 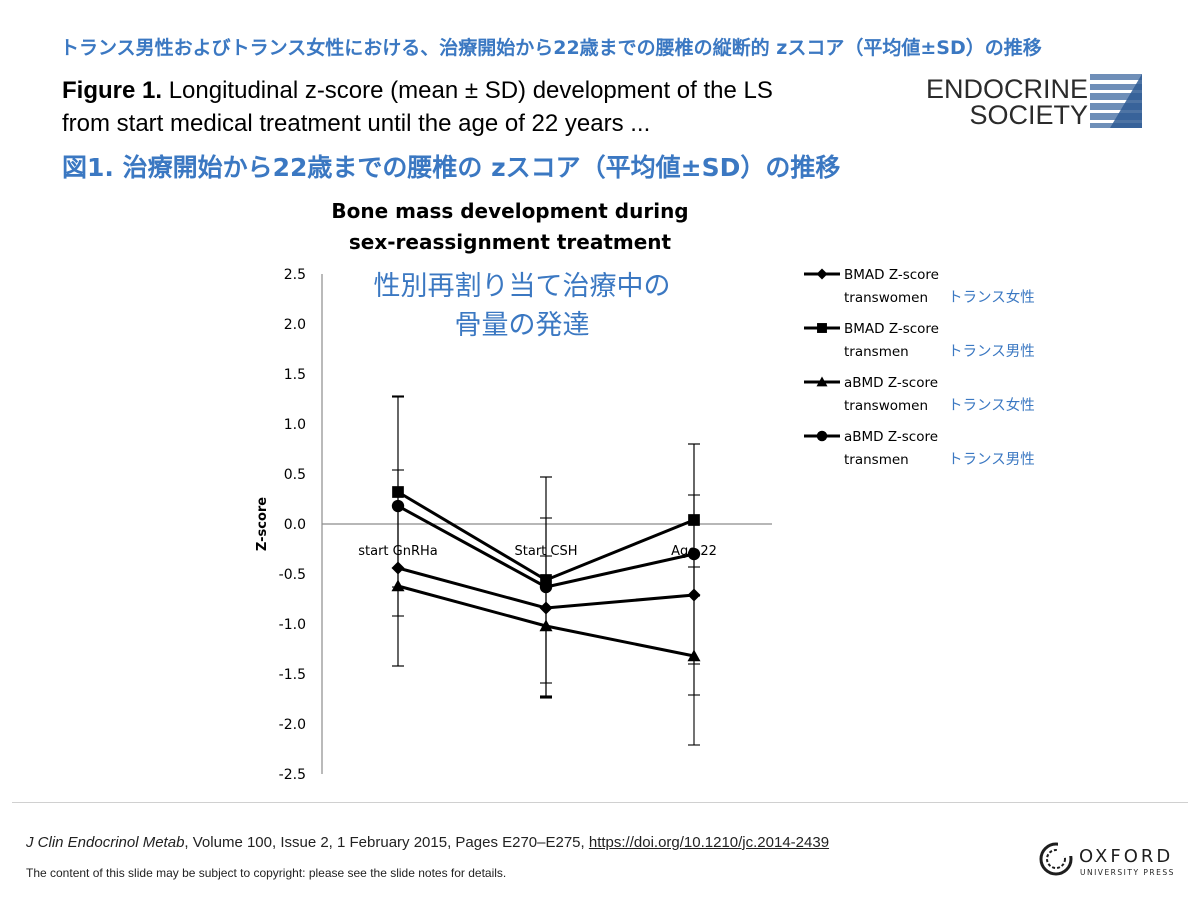 I want to click on oxford-university-press-logo: OXFORD UNIVERSITY PRESS, so click(x=1107, y=859).